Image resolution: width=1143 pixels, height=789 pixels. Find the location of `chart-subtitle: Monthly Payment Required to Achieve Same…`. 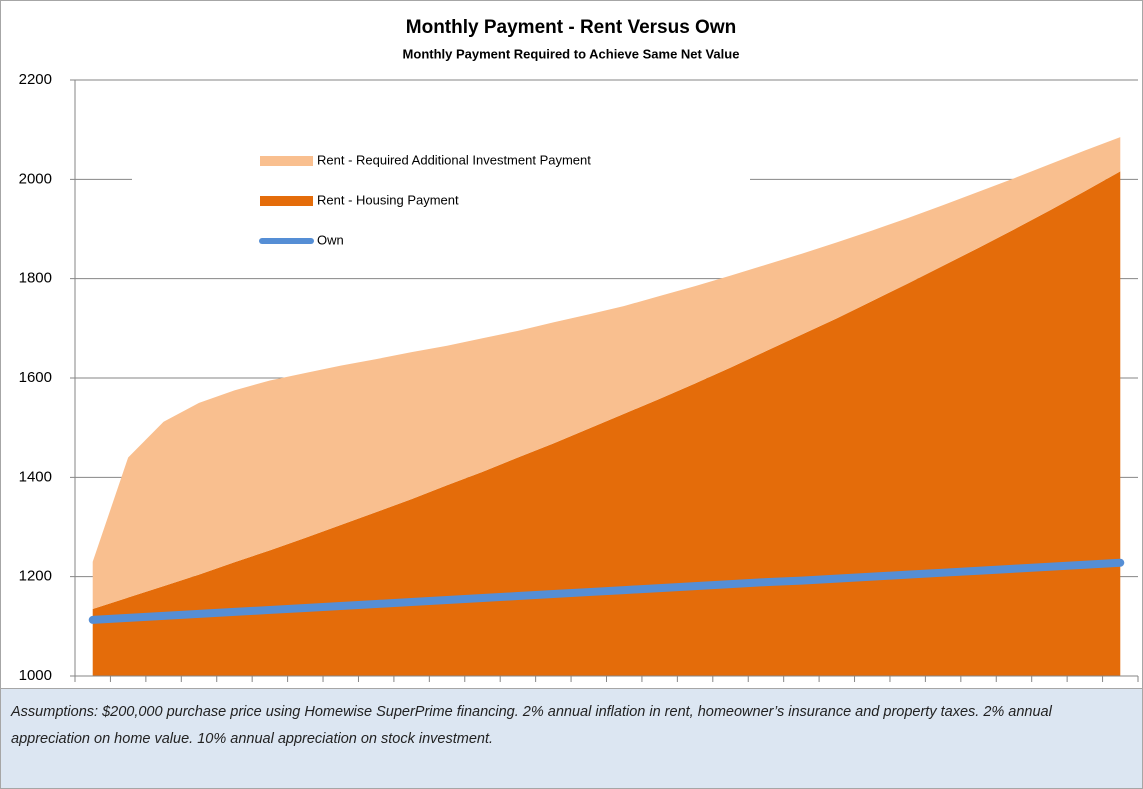

chart-subtitle: Monthly Payment Required to Achieve Same… is located at coordinates (571, 53).